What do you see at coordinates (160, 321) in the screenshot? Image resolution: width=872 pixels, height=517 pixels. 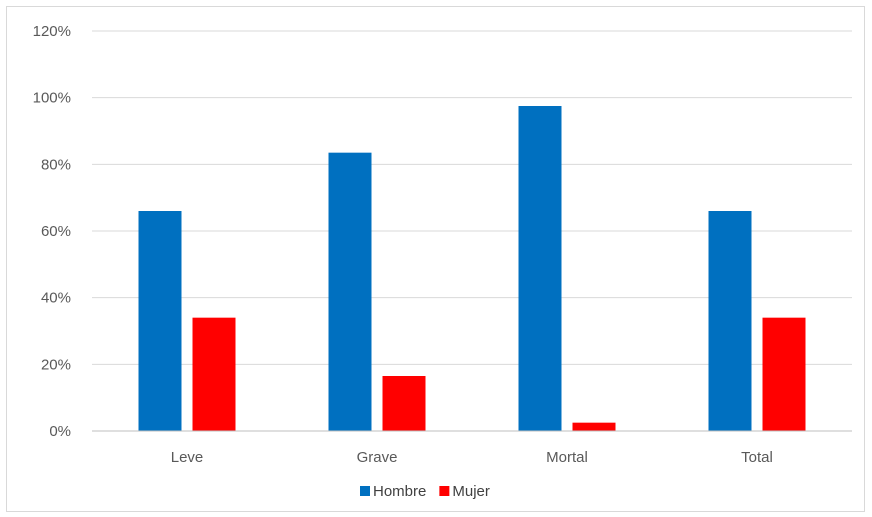 I see `bar-hombre-leve` at bounding box center [160, 321].